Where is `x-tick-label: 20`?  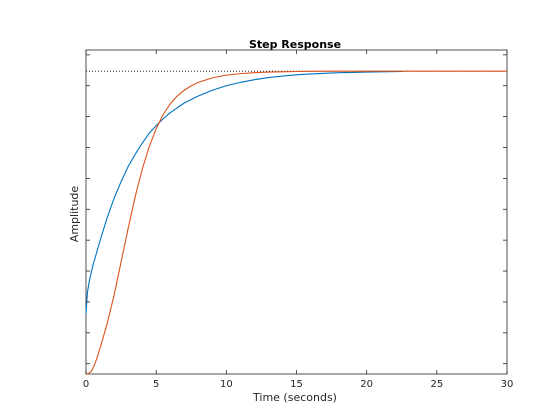 x-tick-label: 20 is located at coordinates (366, 384).